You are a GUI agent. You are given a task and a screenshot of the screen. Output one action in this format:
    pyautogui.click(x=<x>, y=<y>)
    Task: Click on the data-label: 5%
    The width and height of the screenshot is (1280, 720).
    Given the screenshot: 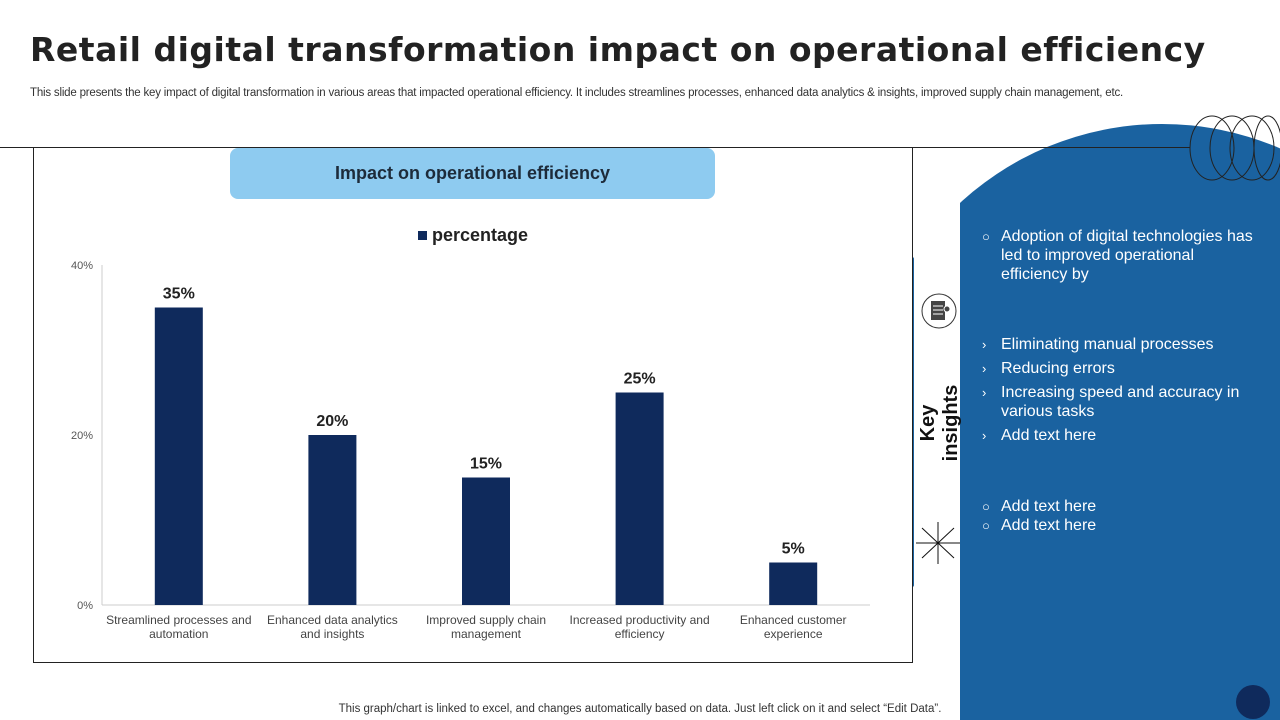 What is the action you would take?
    pyautogui.click(x=793, y=549)
    